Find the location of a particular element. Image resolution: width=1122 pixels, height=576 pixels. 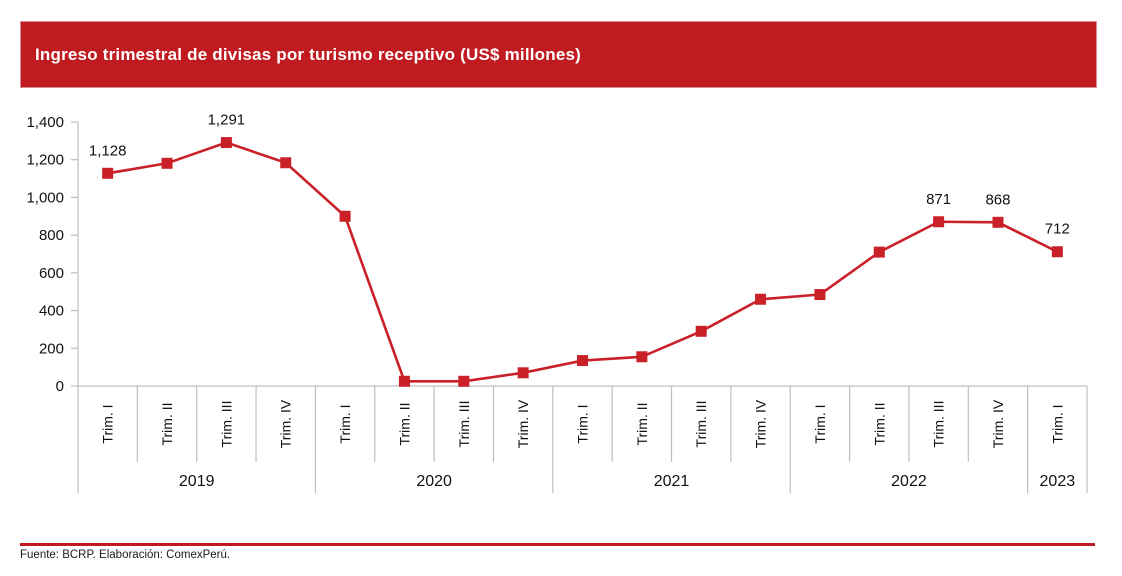

data-point-label: 871 is located at coordinates (938, 199).